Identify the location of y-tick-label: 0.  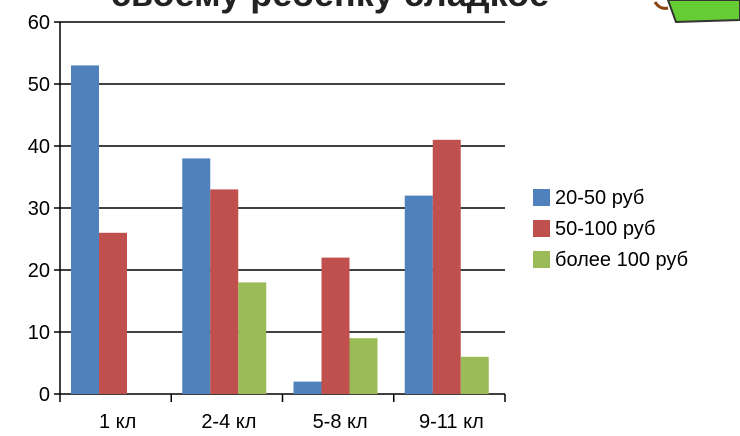
(44, 395).